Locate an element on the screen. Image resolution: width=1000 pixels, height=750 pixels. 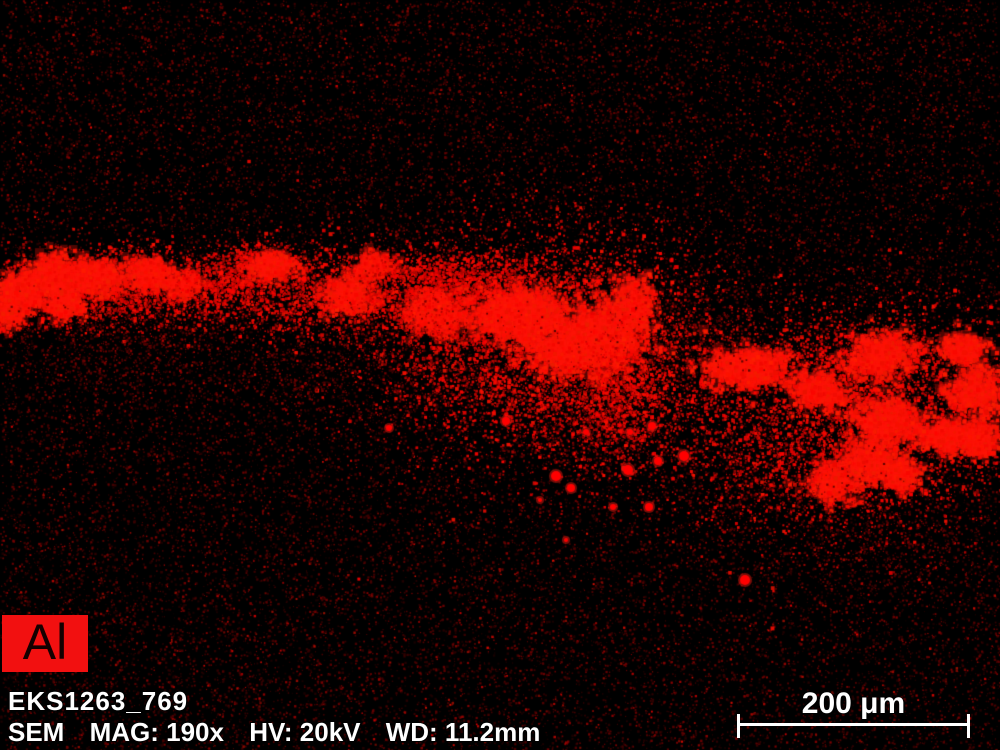
scale-bar: 200 μm is located at coordinates (853, 714).